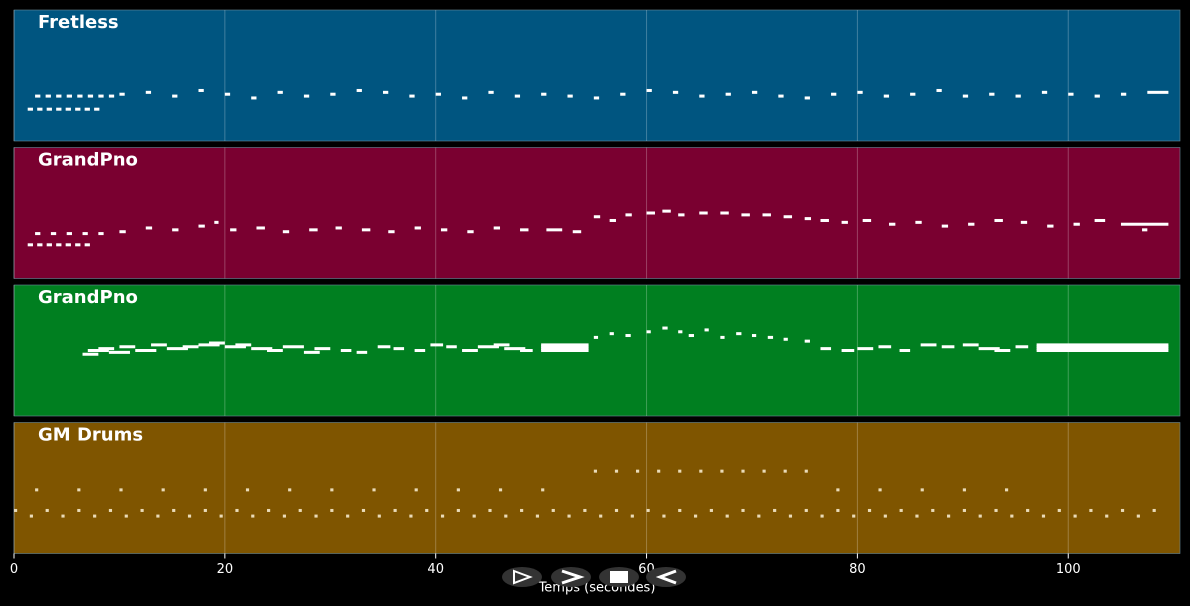 This screenshot has width=1190, height=606. What do you see at coordinates (666, 577) in the screenshot?
I see `rewind-button` at bounding box center [666, 577].